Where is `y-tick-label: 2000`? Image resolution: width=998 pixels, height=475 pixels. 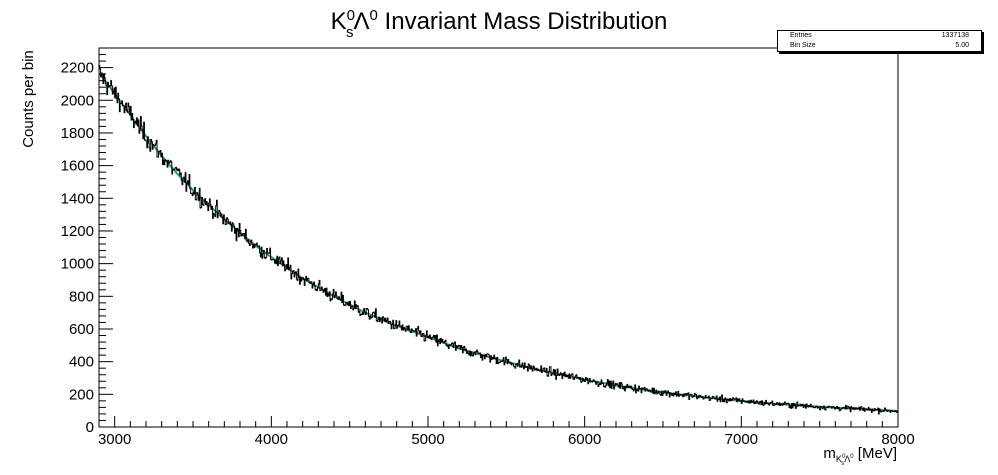
y-tick-label: 2000 is located at coordinates (77, 100).